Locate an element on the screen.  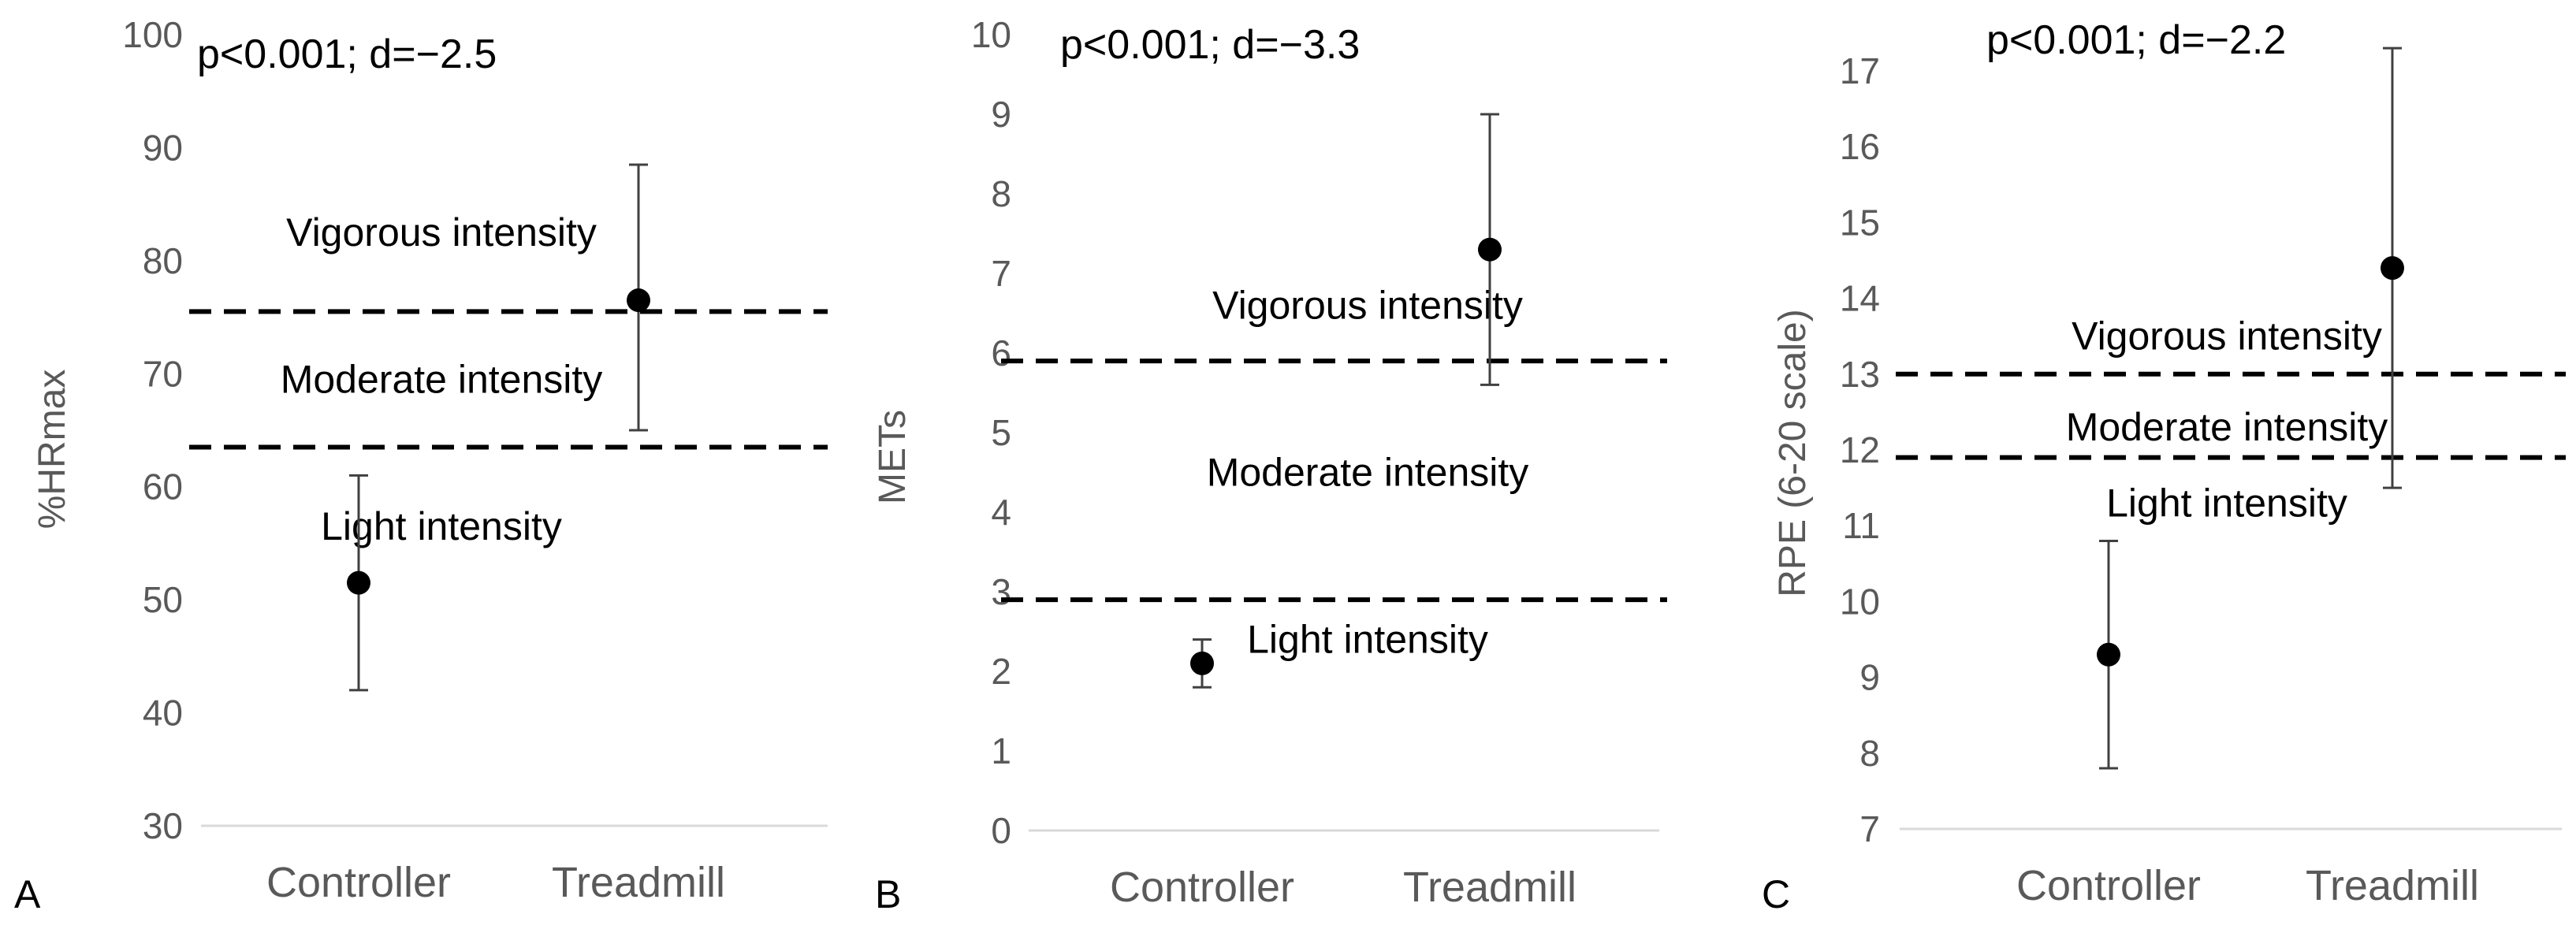
y-tick-label: 6 is located at coordinates (1001, 353).